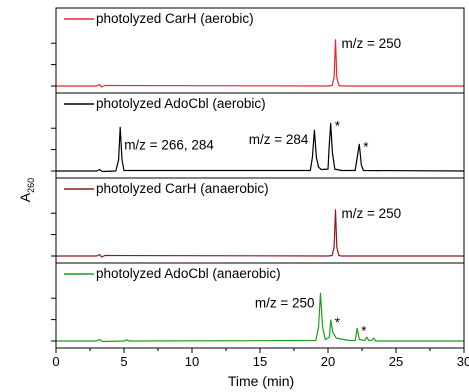 The width and height of the screenshot is (469, 392). I want to click on svg-text: A260, so click(26, 190).